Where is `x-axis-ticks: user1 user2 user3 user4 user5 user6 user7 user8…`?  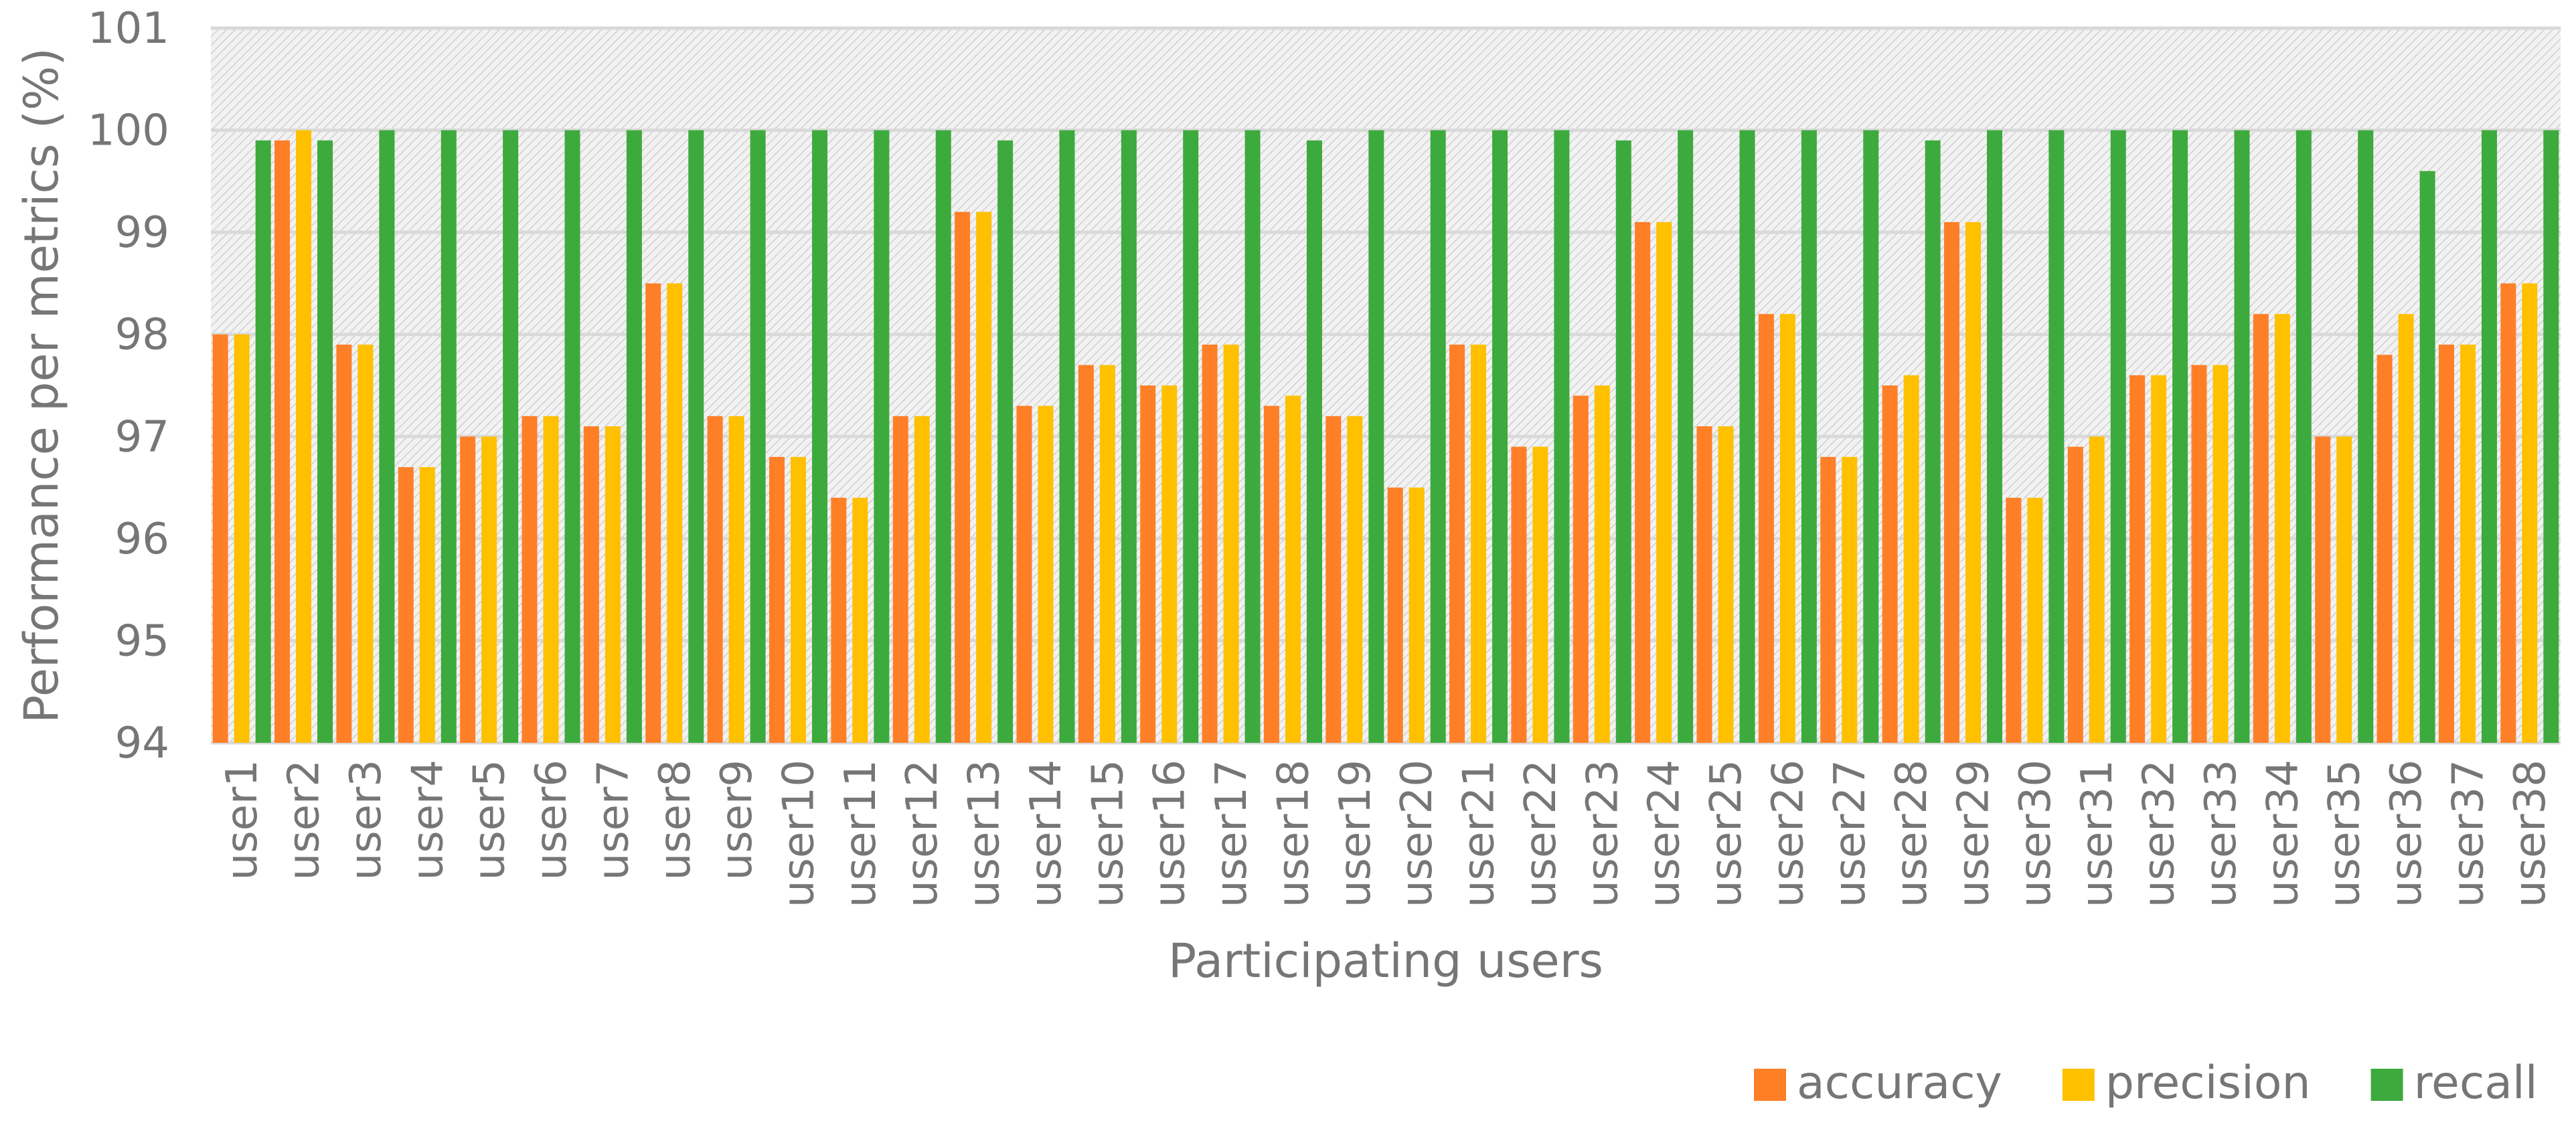
x-axis-ticks: user1 user2 user3 user4 user5 user6 user7 user8… is located at coordinates (1387, 834).